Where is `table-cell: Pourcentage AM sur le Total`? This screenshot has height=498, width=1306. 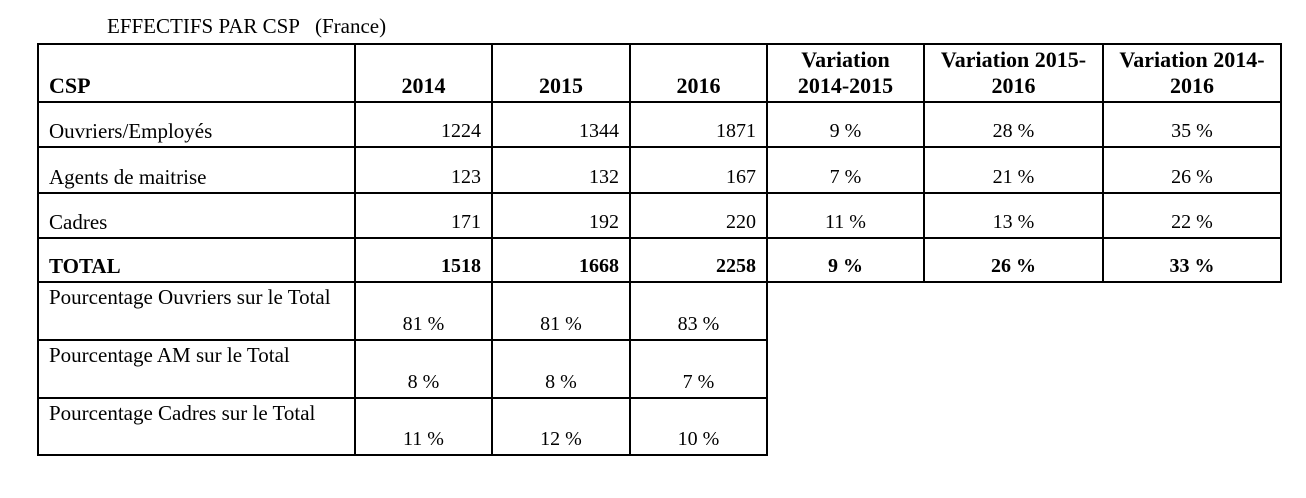 table-cell: Pourcentage AM sur le Total is located at coordinates (196, 369).